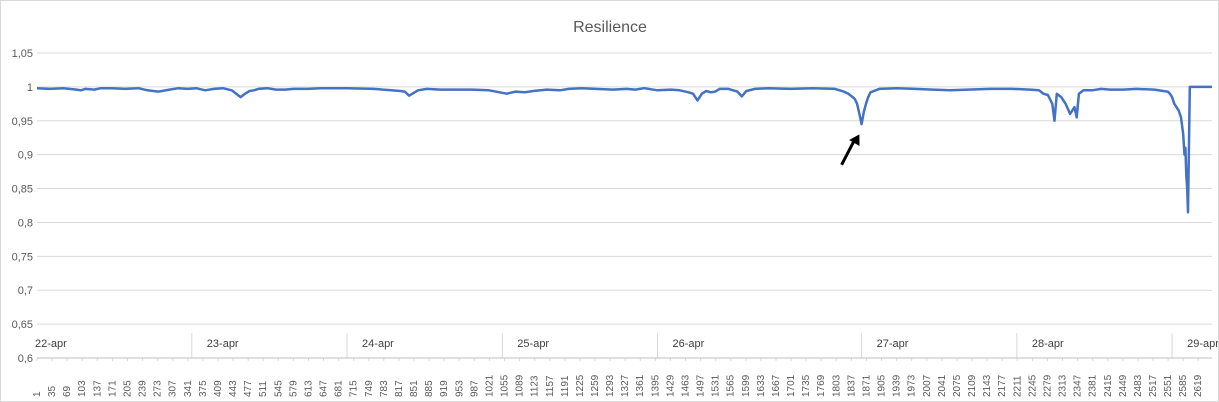 The height and width of the screenshot is (402, 1219). What do you see at coordinates (233, 388) in the screenshot?
I see `x-tick-label: 443` at bounding box center [233, 388].